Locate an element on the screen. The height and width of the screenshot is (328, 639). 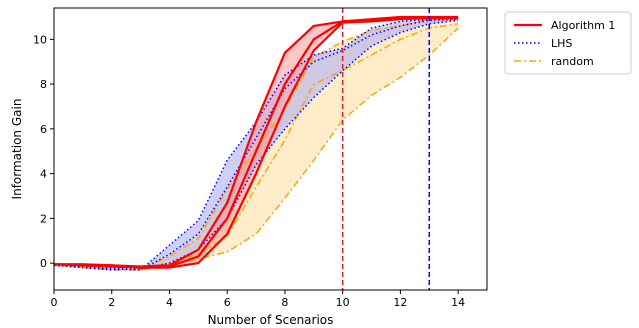
legend-box is located at coordinates (568, 43).